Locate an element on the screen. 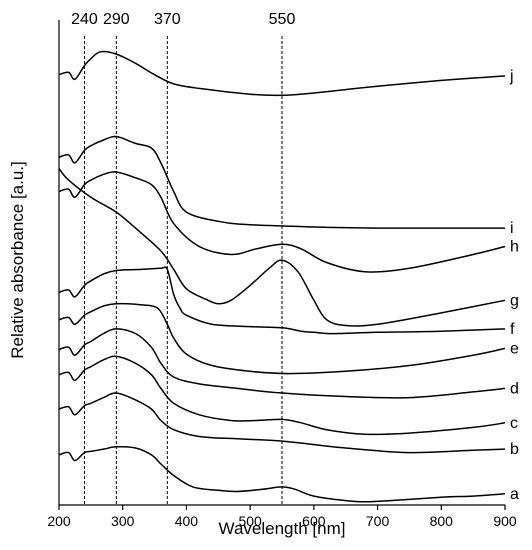 The image size is (532, 550). series-line-d is located at coordinates (282, 363).